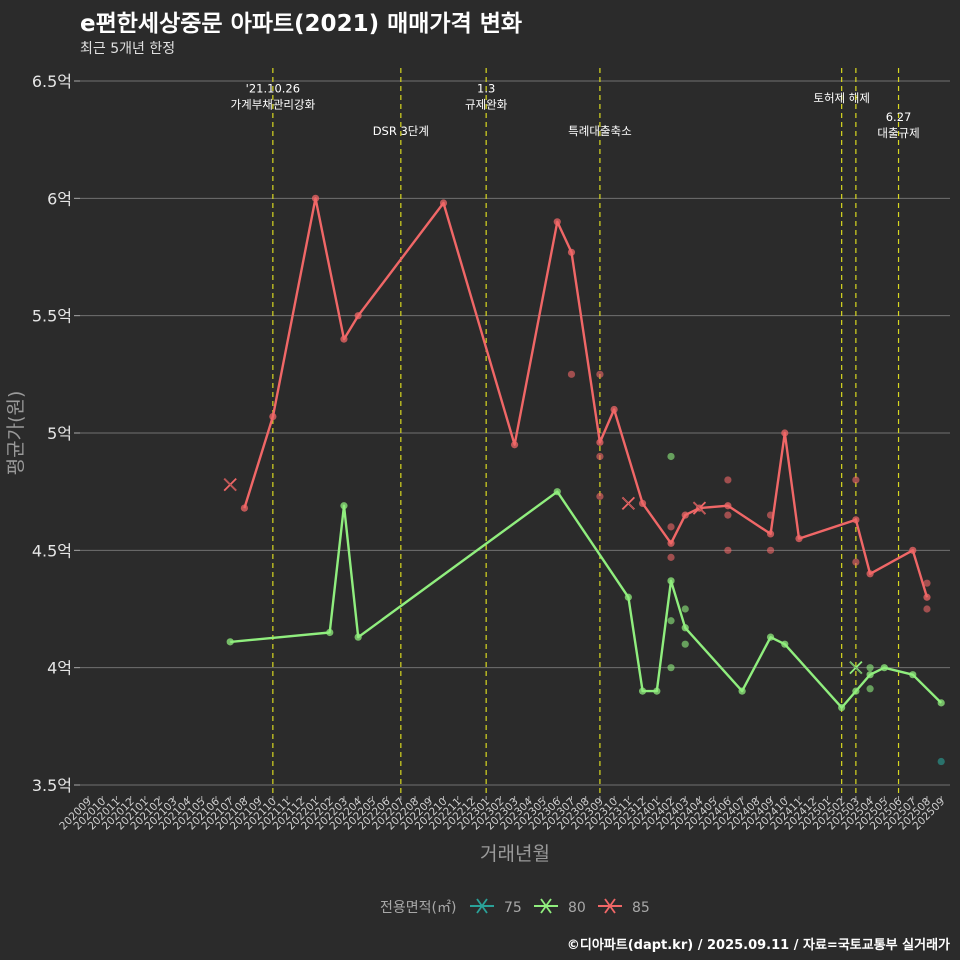 The image size is (960, 960). I want to click on y-tick-label: 4억, so click(59, 668).